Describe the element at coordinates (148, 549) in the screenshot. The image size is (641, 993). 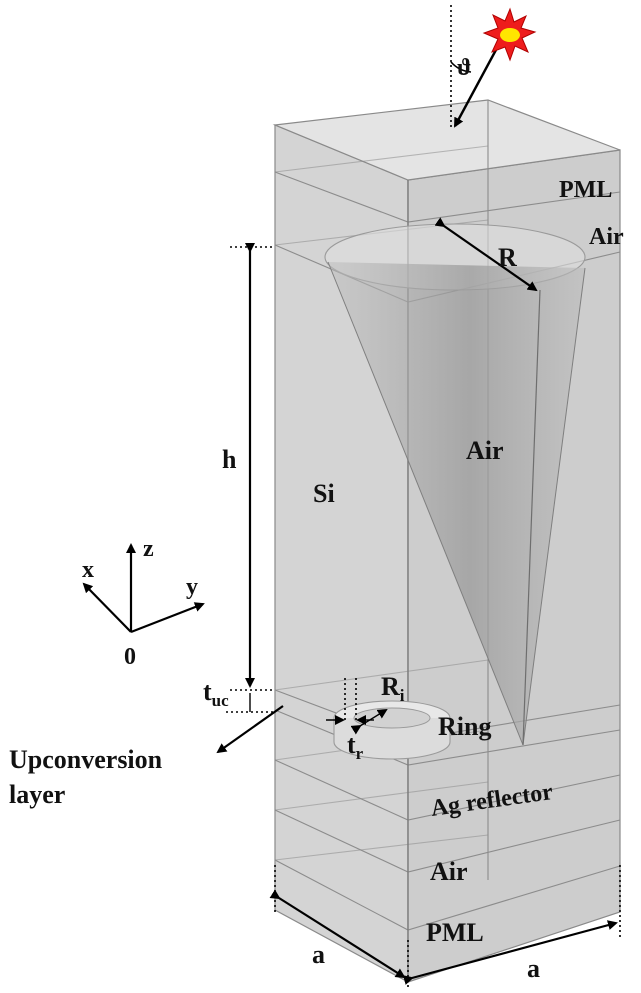
I see `z-axis-label: z` at that location.